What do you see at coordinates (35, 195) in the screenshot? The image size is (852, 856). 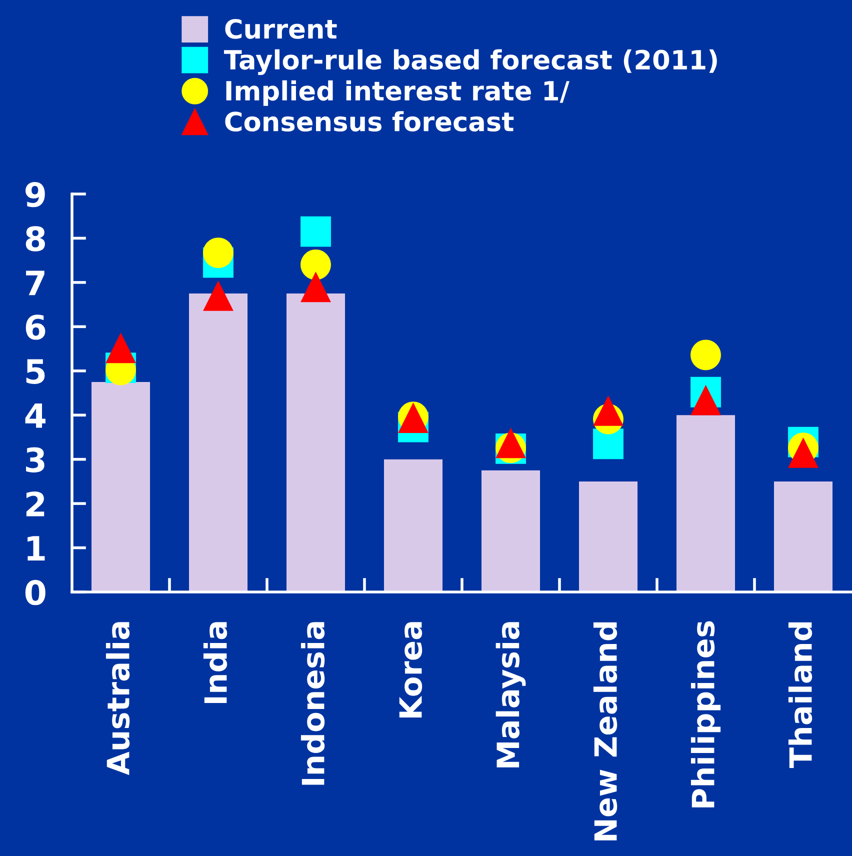 I see `y-tick-label: 9` at bounding box center [35, 195].